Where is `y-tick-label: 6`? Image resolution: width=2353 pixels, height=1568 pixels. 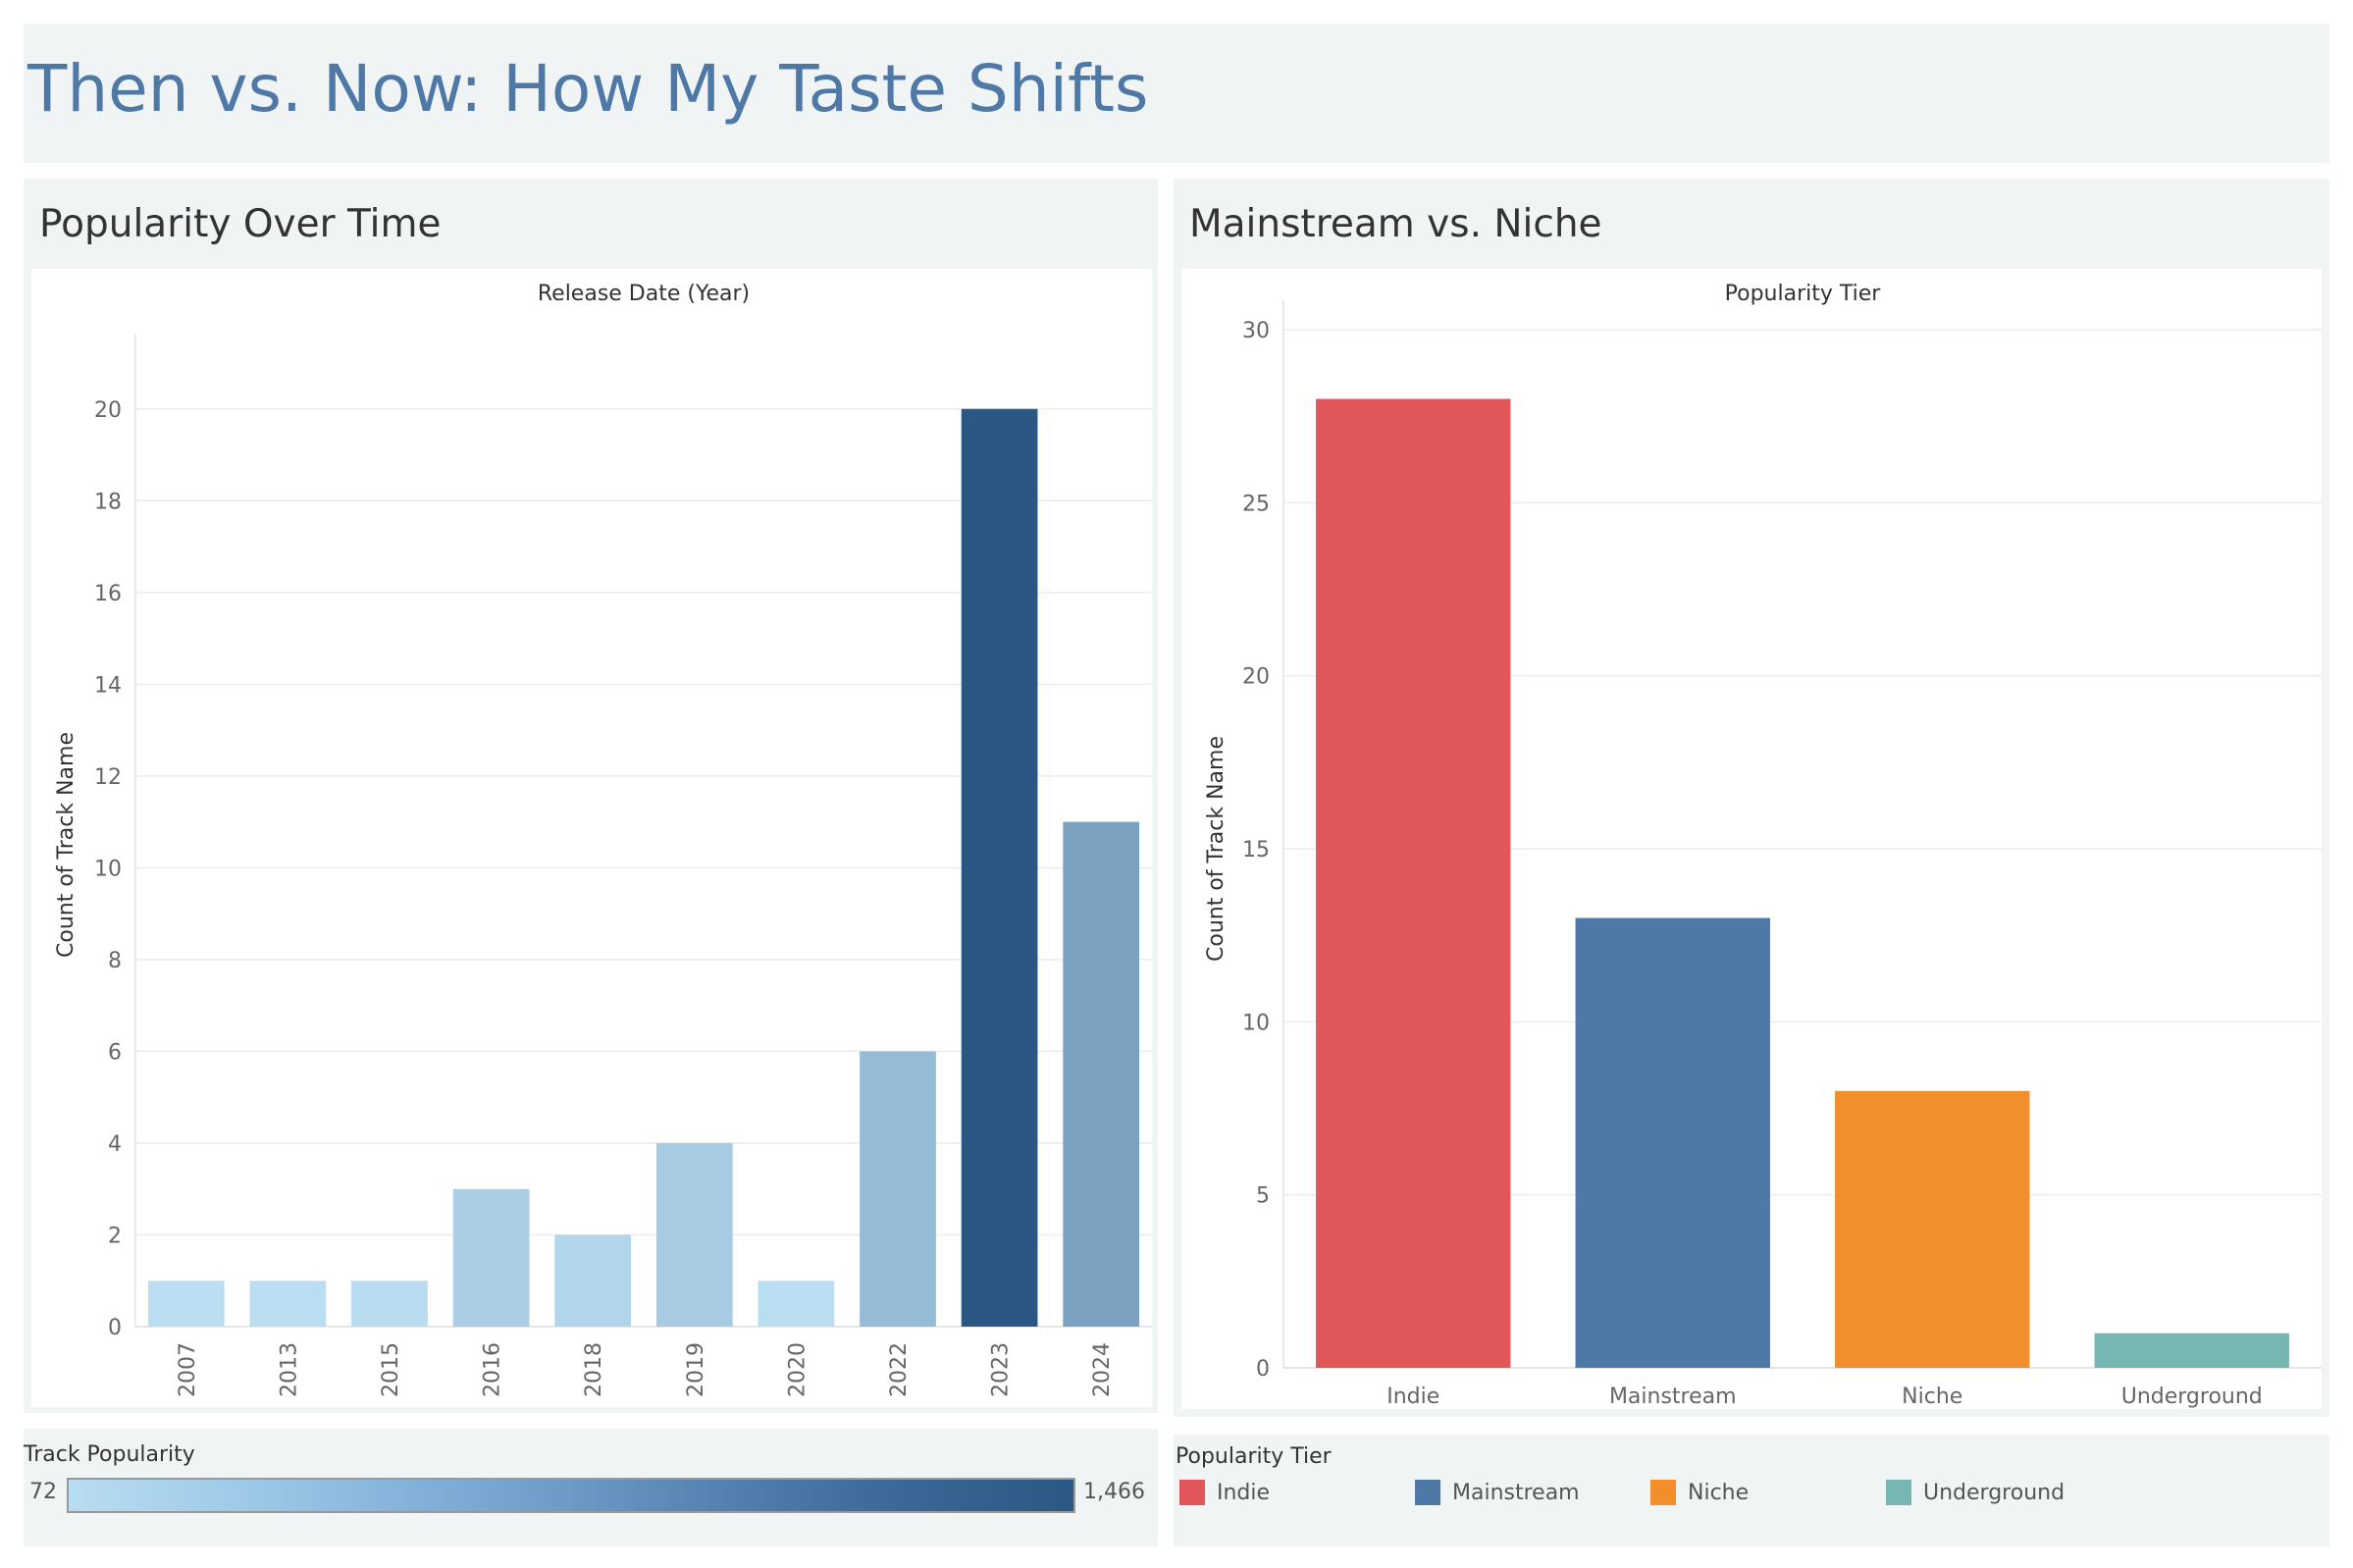 y-tick-label: 6 is located at coordinates (115, 1052).